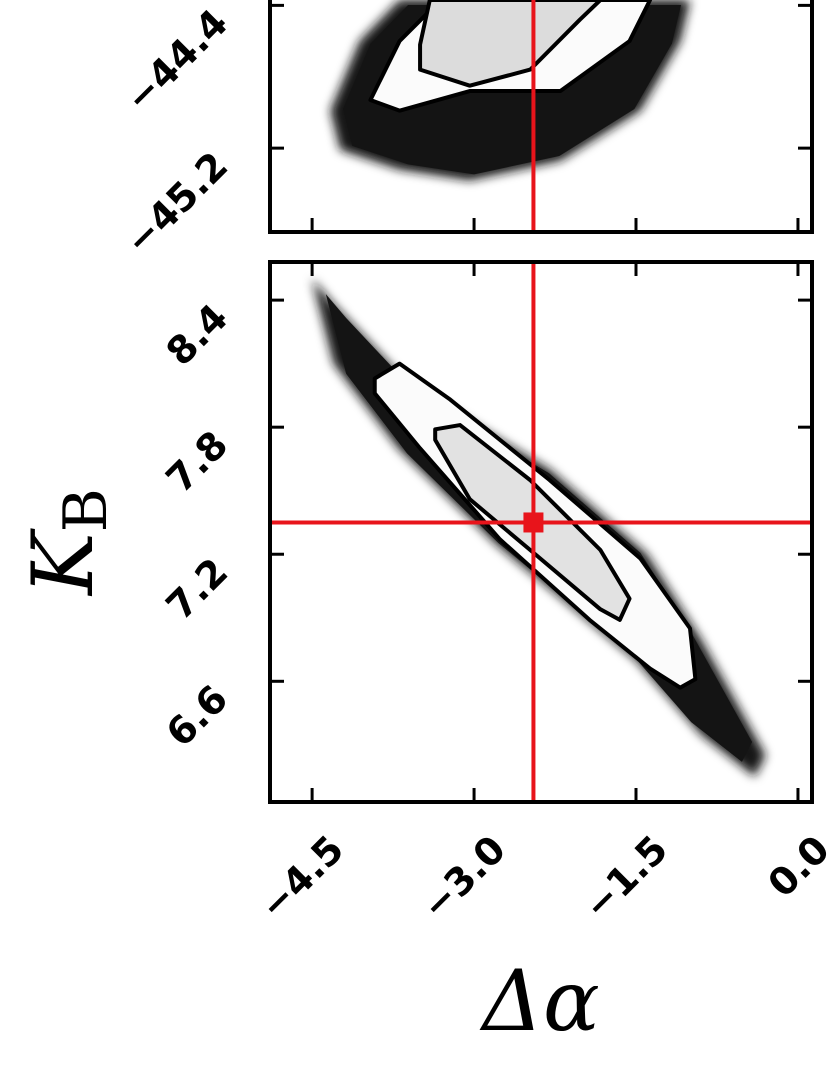  I want to click on contour, so click(510, 44).